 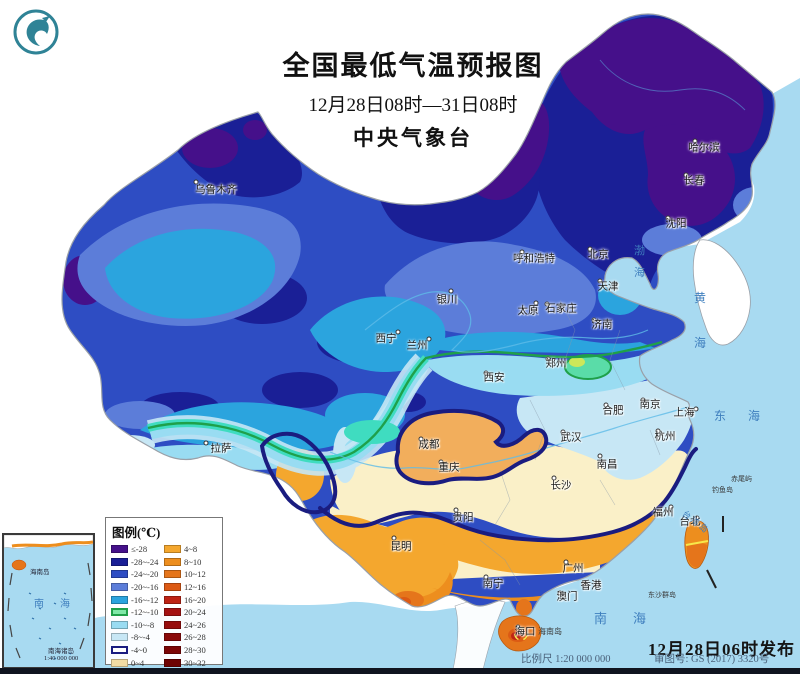 What do you see at coordinates (478, 475) in the screenshot?
I see `navy-contours` at bounding box center [478, 475].